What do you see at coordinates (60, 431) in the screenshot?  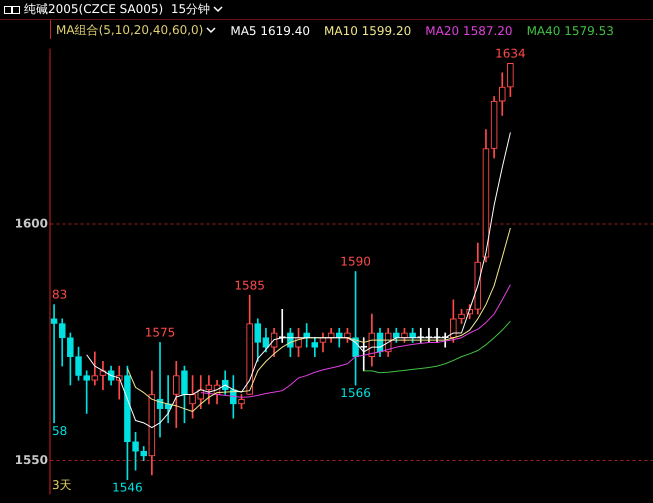 I see `annotation: 58` at bounding box center [60, 431].